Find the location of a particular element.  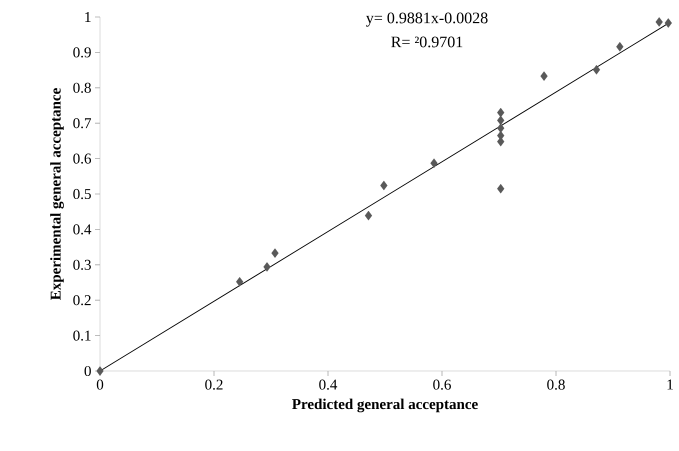

y-tick-label: 0.6 is located at coordinates (82, 159).